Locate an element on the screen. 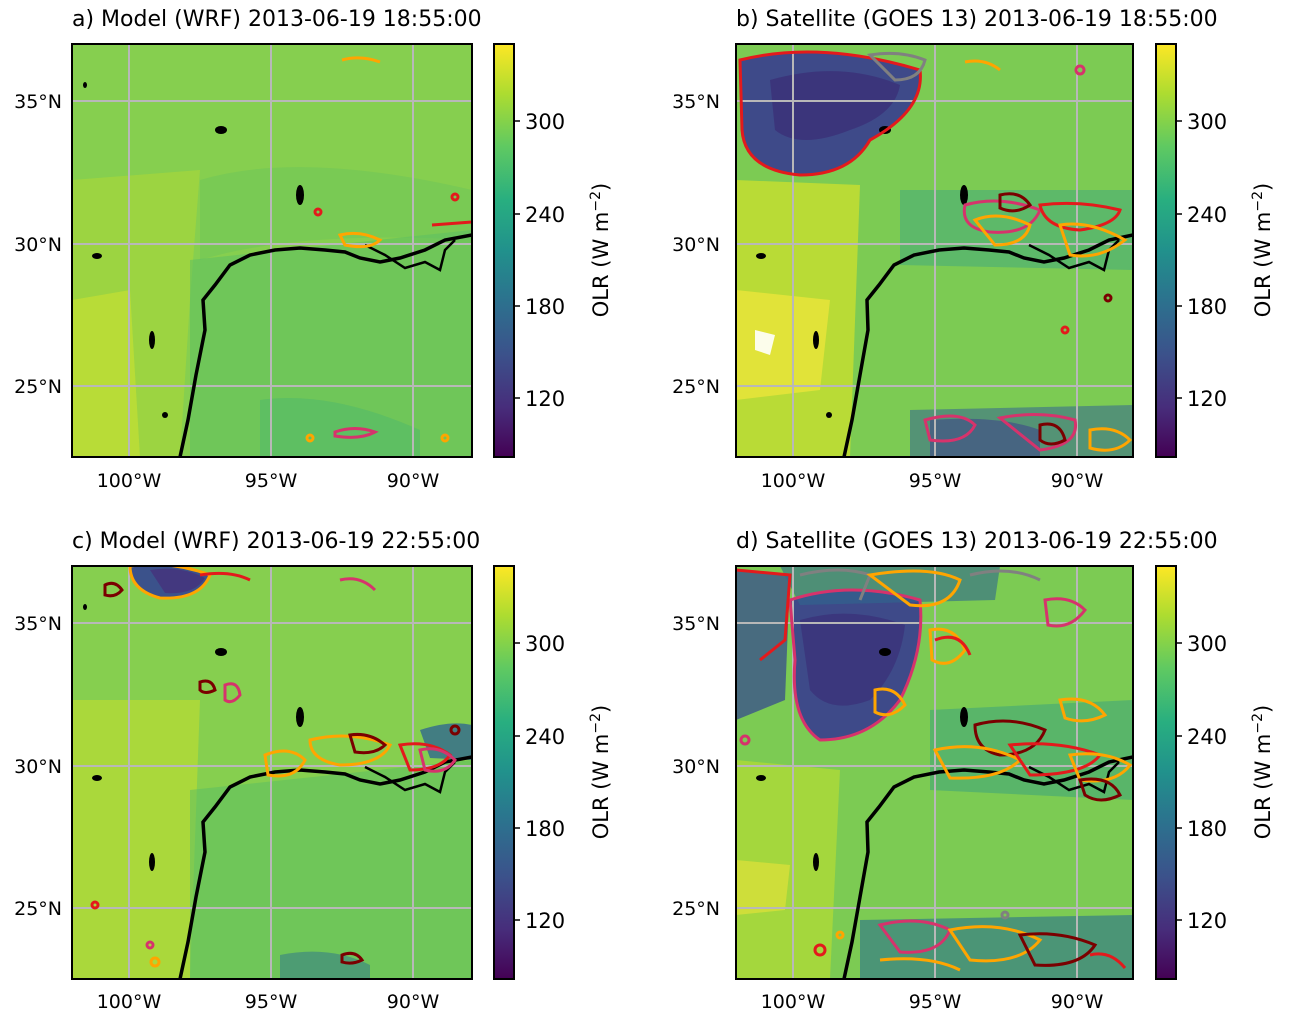 This screenshot has width=1296, height=1015. panel-a-title: a) Model (WRF) 2013-06-19 18:55:00 is located at coordinates (277, 19).